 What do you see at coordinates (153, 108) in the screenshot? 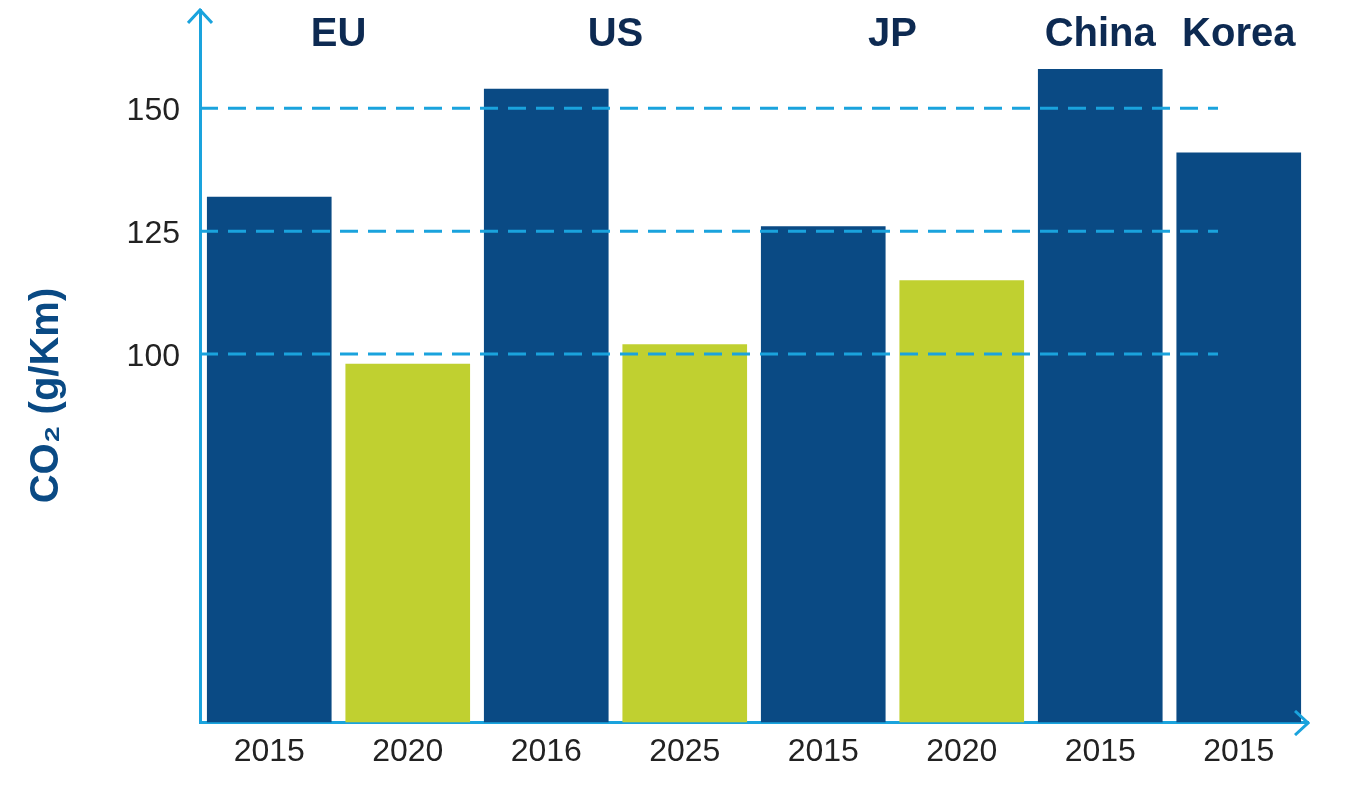
I see `y-tick-label: 150` at bounding box center [153, 108].